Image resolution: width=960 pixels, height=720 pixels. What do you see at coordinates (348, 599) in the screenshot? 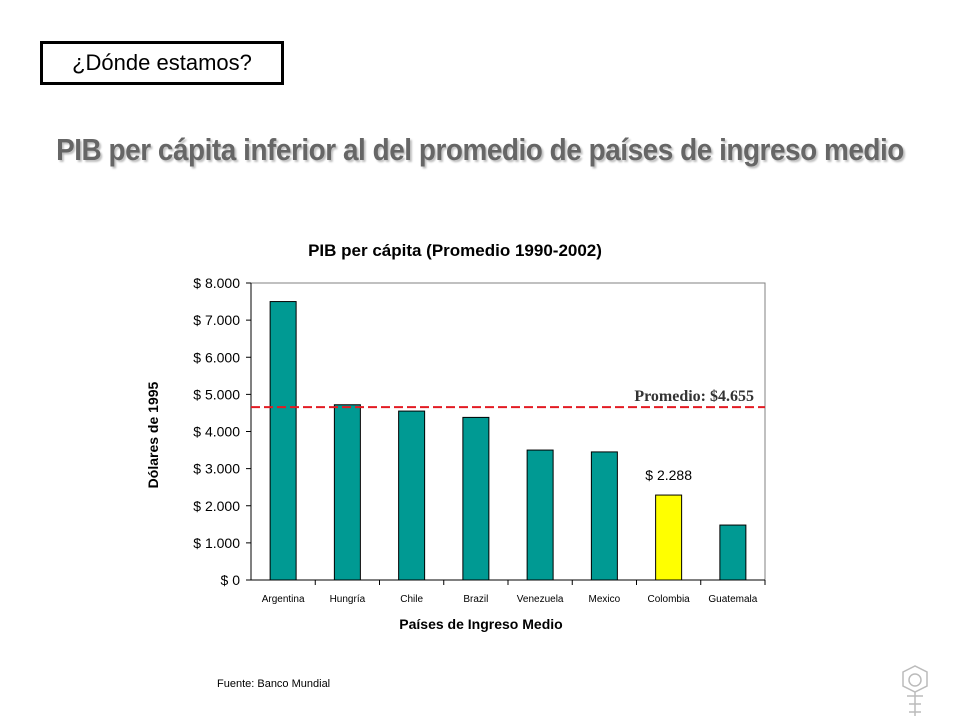
I see `x-tick-label: Hungría` at bounding box center [348, 599].